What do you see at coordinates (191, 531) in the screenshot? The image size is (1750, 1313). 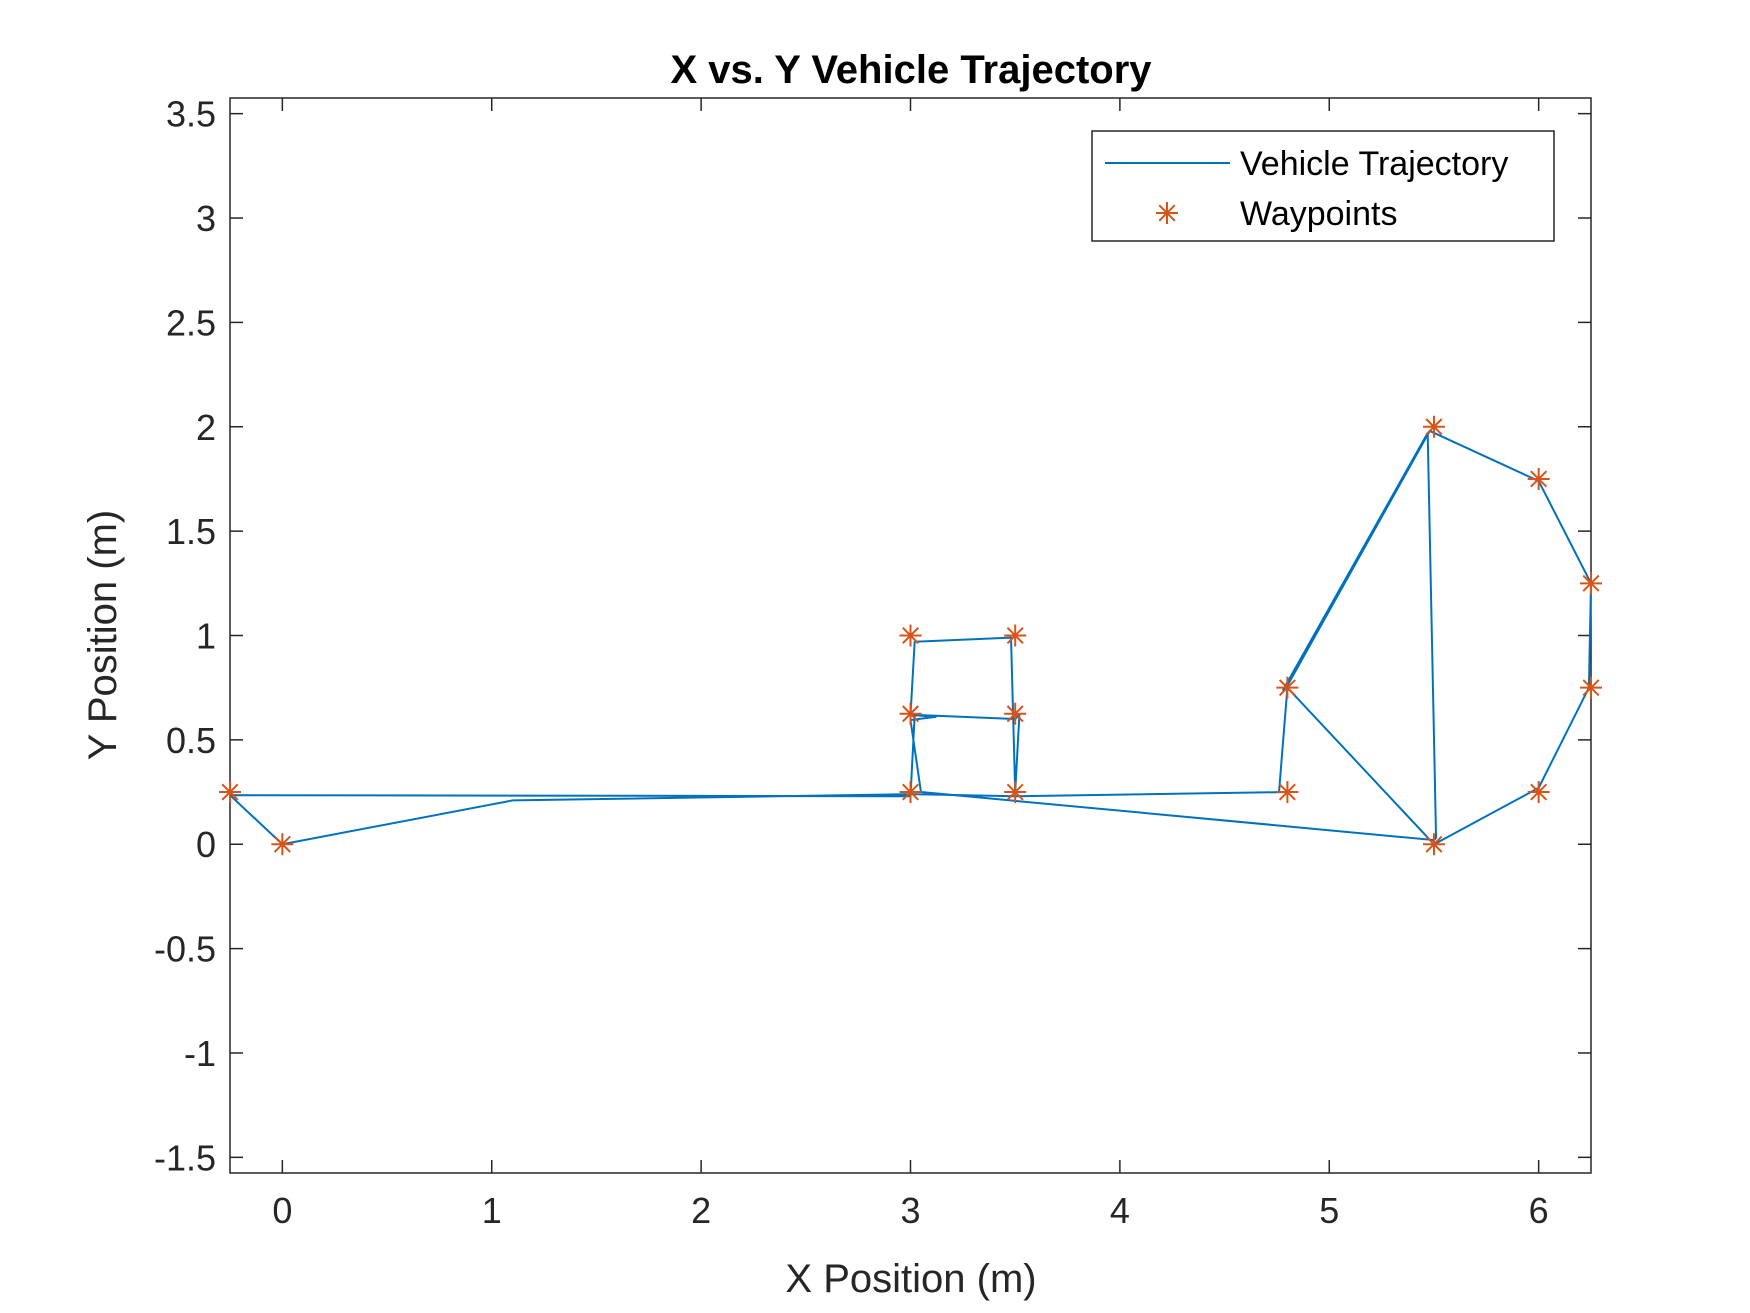 I see `y-tick-label: 1.5` at bounding box center [191, 531].